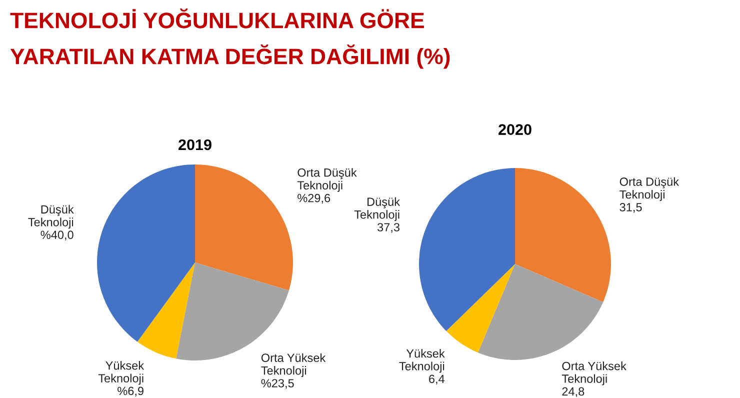 This screenshot has width=740, height=398. I want to click on data-label: %29,6, so click(314, 199).